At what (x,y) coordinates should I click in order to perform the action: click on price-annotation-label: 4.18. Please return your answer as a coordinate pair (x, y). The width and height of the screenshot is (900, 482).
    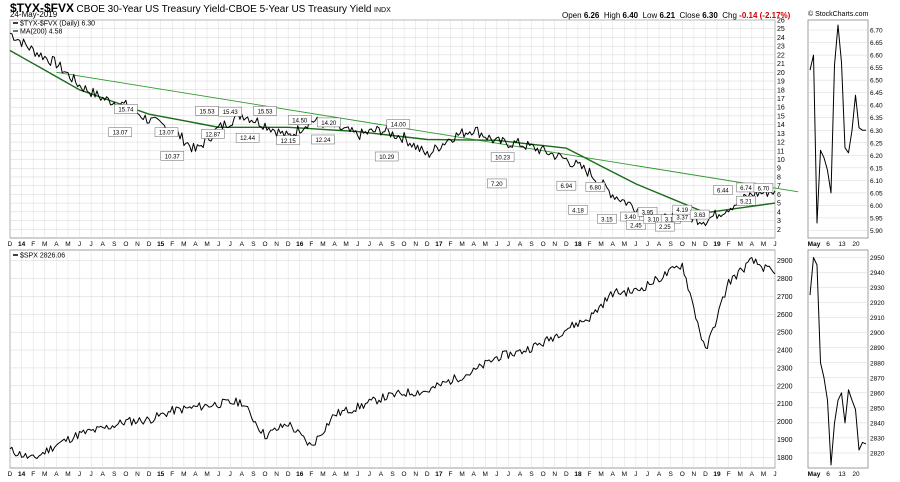
    Looking at the image, I should click on (578, 211).